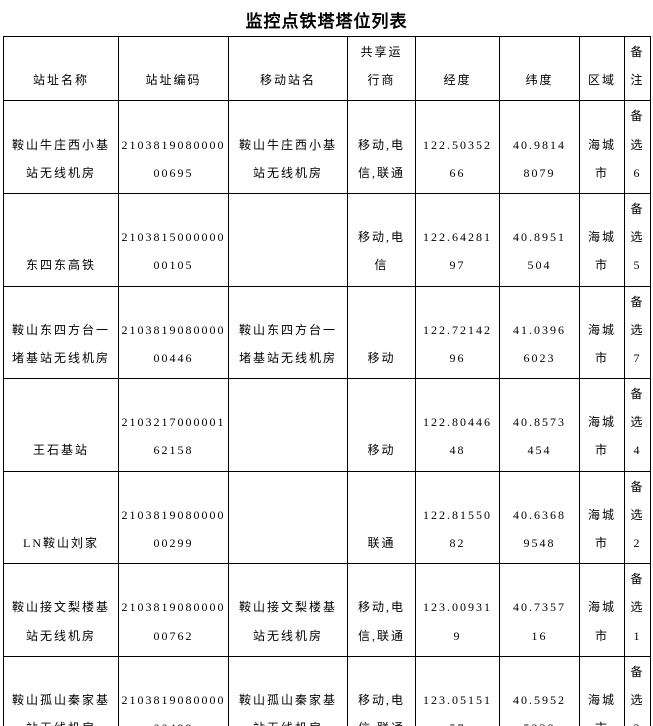  What do you see at coordinates (637, 239) in the screenshot?
I see `cell-remark: 备 选 5` at bounding box center [637, 239].